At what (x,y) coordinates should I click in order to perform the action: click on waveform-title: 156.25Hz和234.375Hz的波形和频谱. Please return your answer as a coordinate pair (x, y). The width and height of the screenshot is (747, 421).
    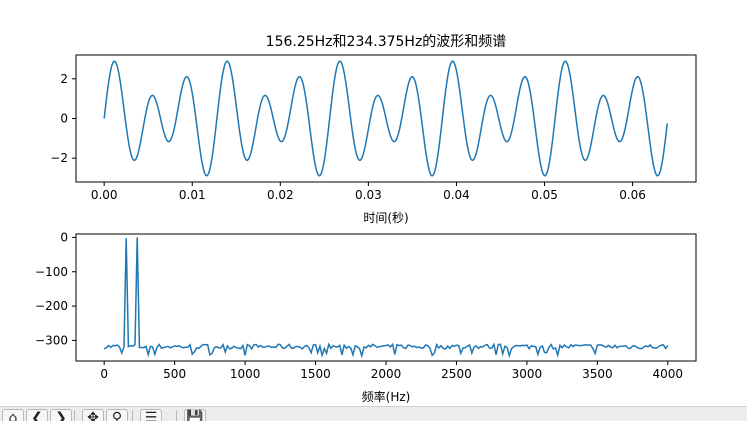
    Looking at the image, I should click on (386, 42).